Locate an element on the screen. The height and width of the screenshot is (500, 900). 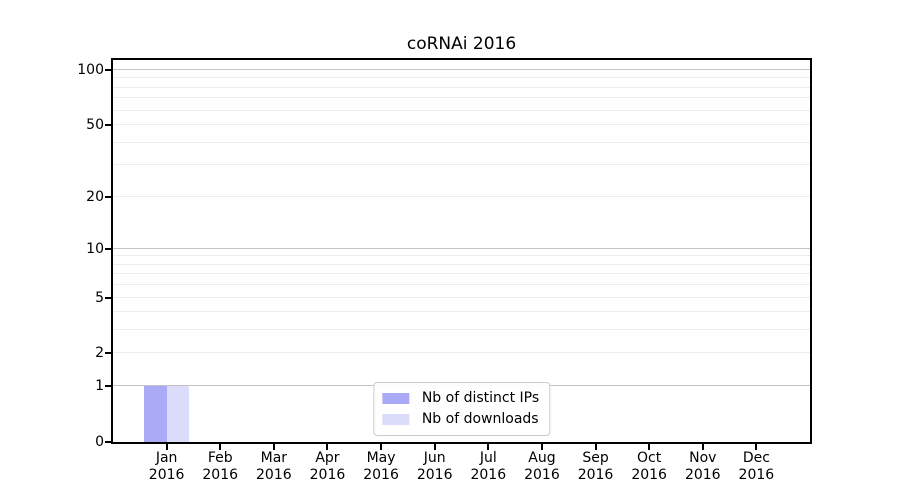
x-tick-label-dec: Dec 2016 is located at coordinates (756, 466).